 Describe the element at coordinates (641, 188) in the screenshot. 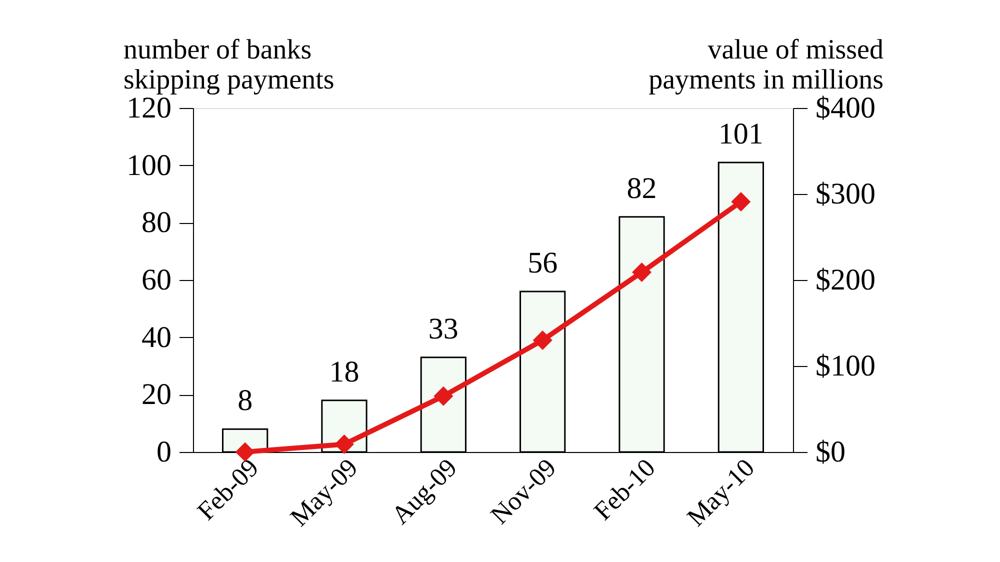

I see `data-label: 82` at that location.